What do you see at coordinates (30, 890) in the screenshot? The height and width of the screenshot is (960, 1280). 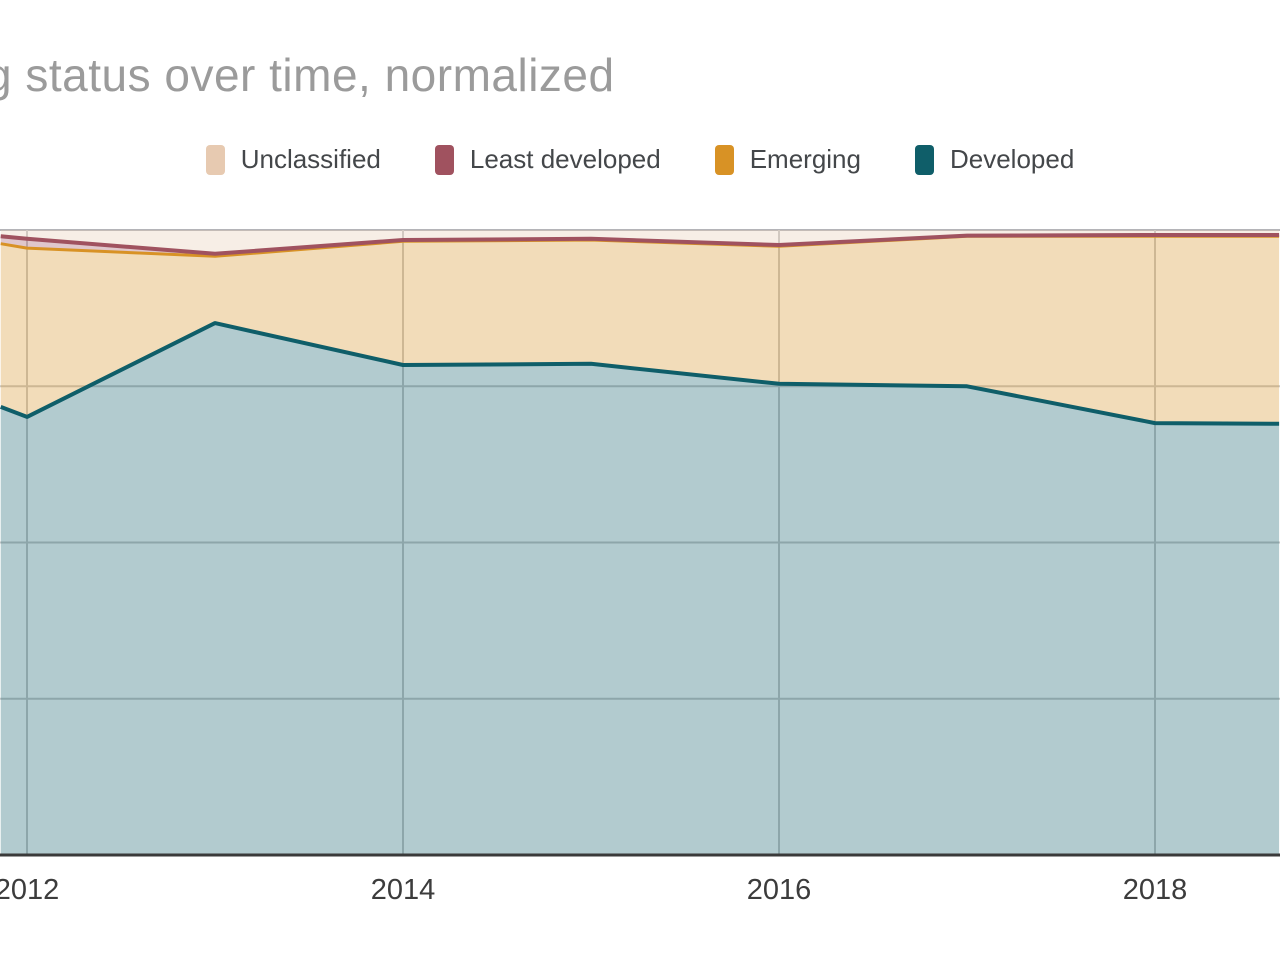 I see `x-axis-tick-label: 2012` at bounding box center [30, 890].